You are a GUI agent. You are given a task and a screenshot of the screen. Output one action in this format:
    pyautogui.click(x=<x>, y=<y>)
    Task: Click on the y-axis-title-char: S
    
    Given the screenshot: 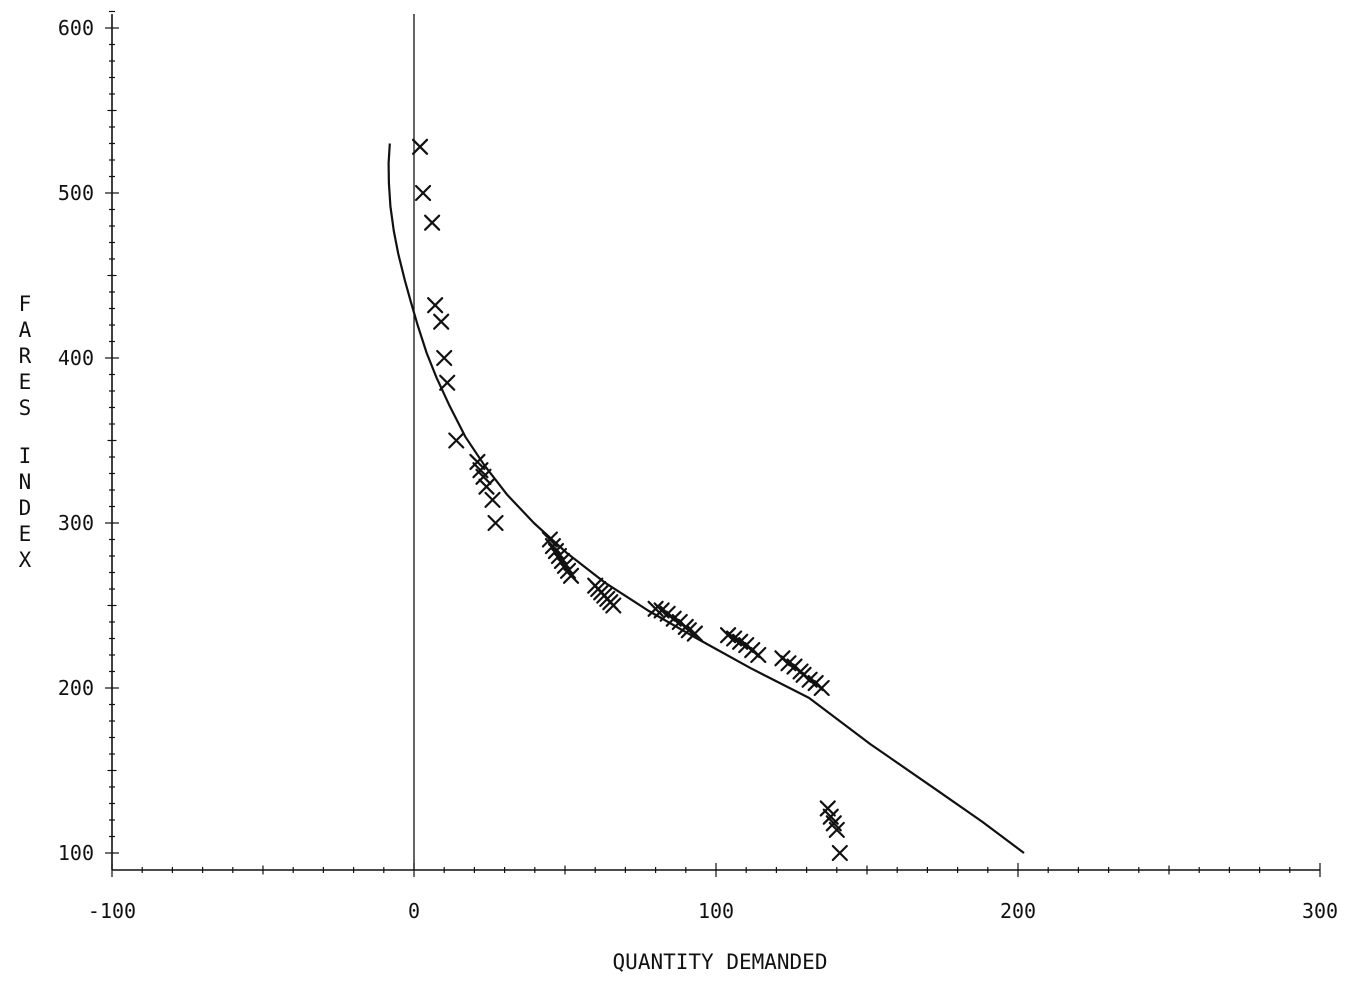 What is the action you would take?
    pyautogui.click(x=25, y=408)
    